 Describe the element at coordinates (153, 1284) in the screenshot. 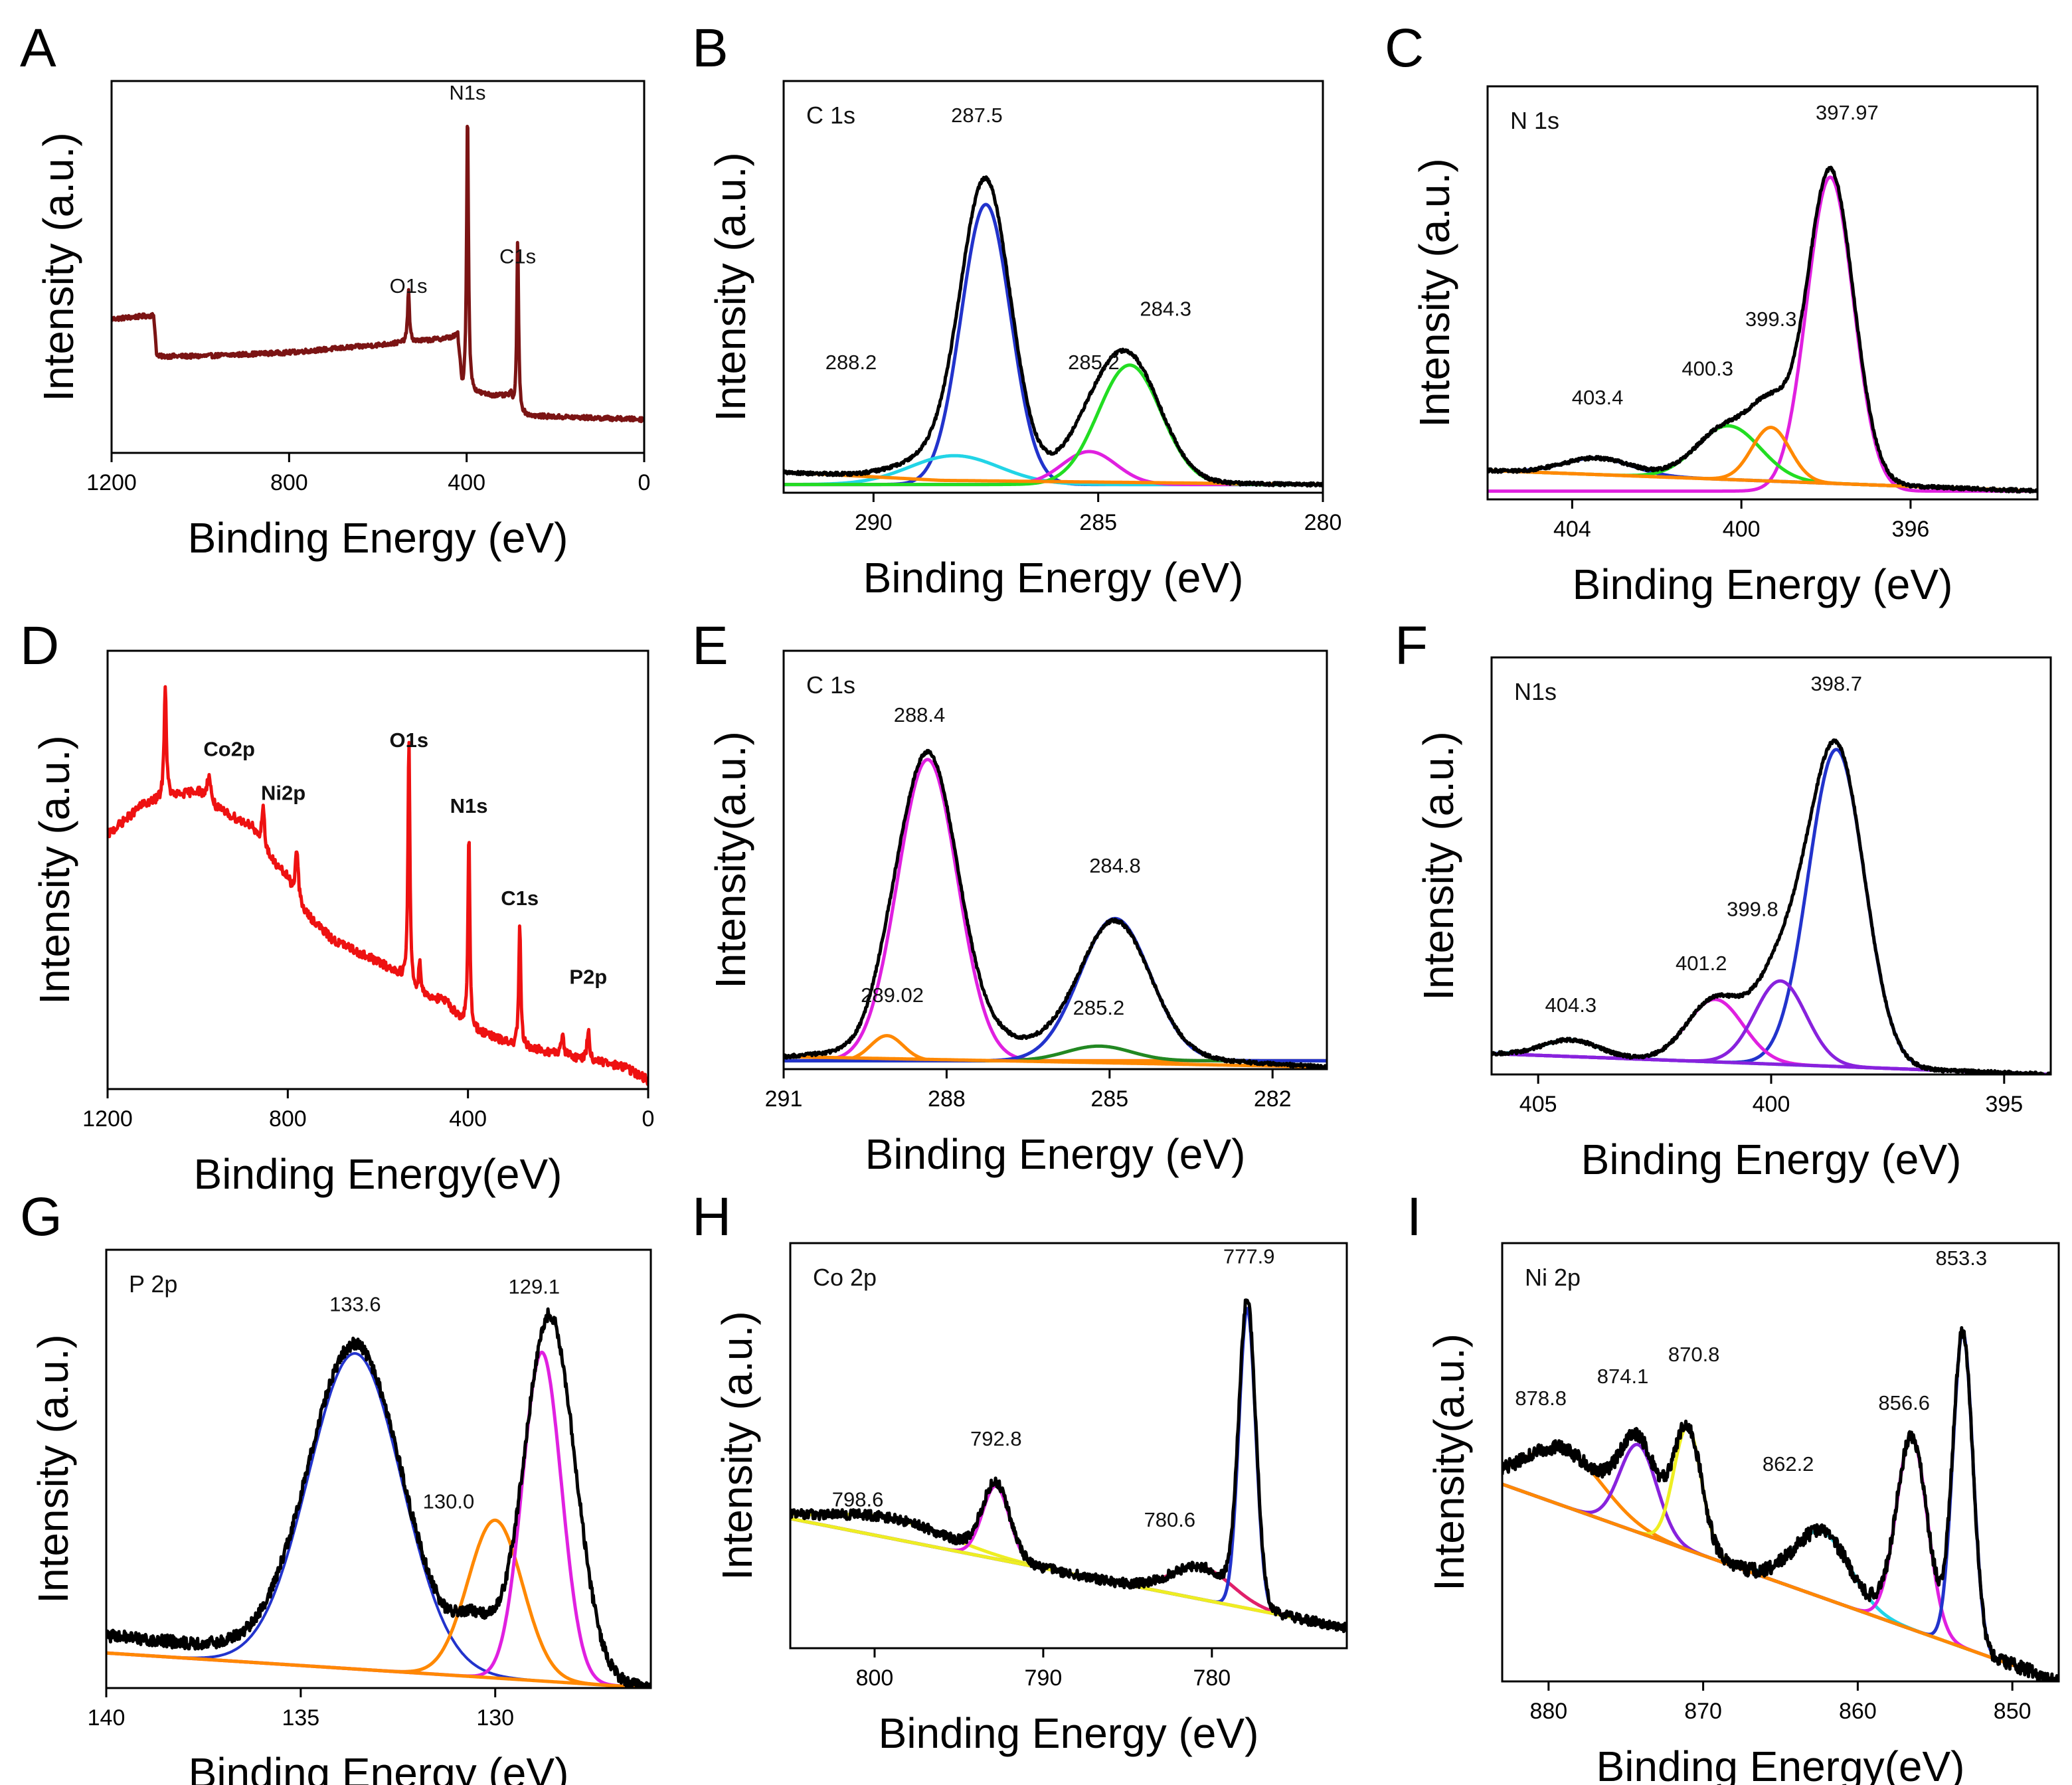

I see `panel-title: P 2p` at that location.